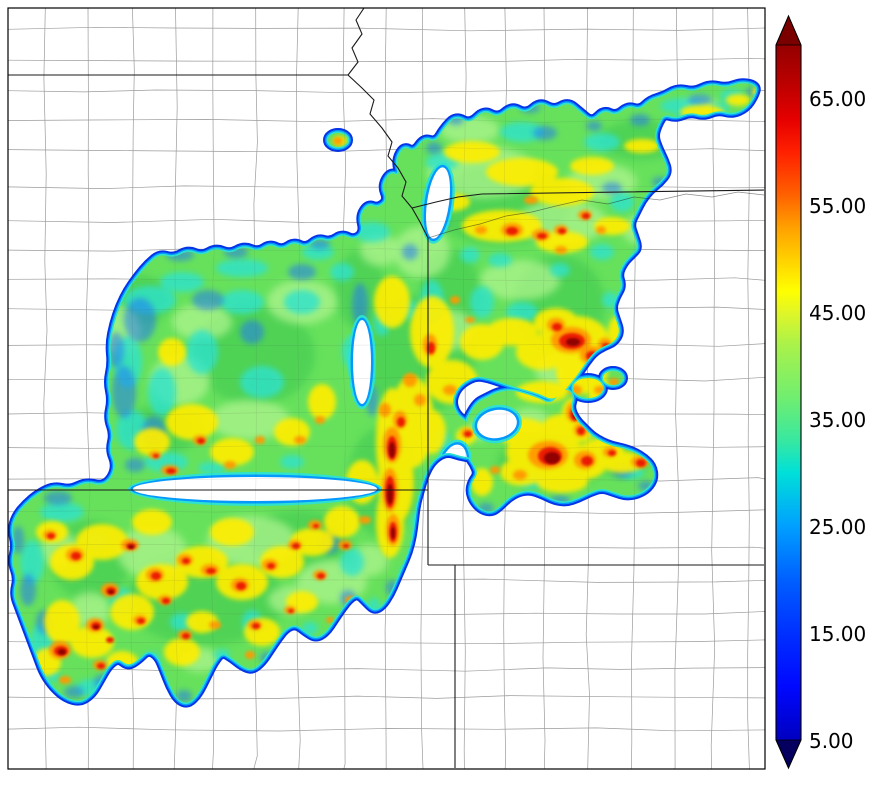 The image size is (894, 785). I want to click on colorbar-tick-35: 35.00, so click(837, 420).